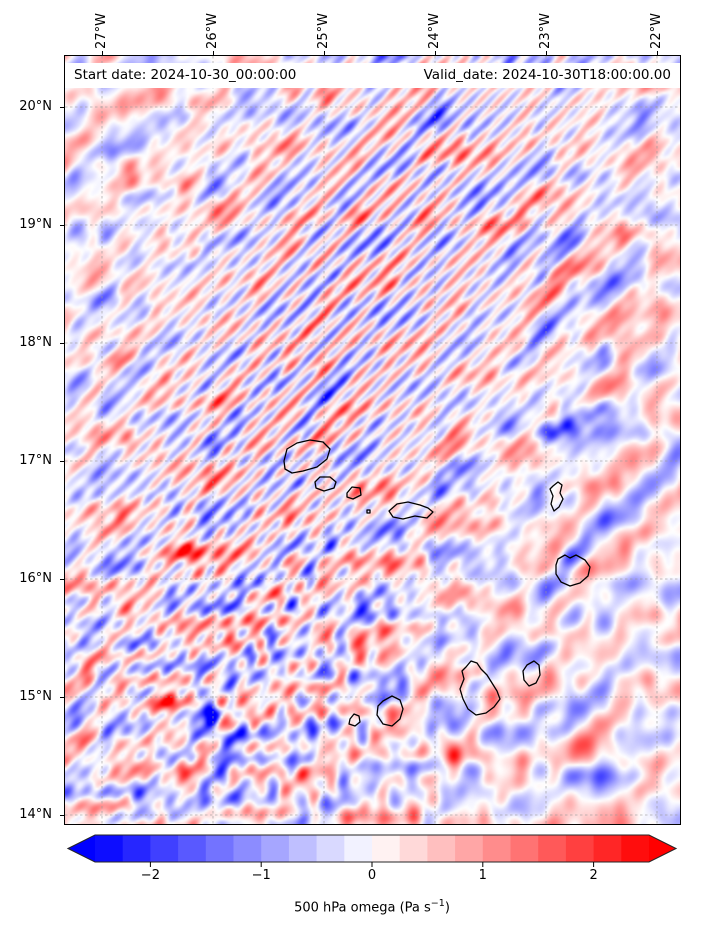 This screenshot has height=936, width=703. What do you see at coordinates (547, 75) in the screenshot?
I see `valid-date-text: Valid_date: 2024-10-30T18:00:00.00` at bounding box center [547, 75].